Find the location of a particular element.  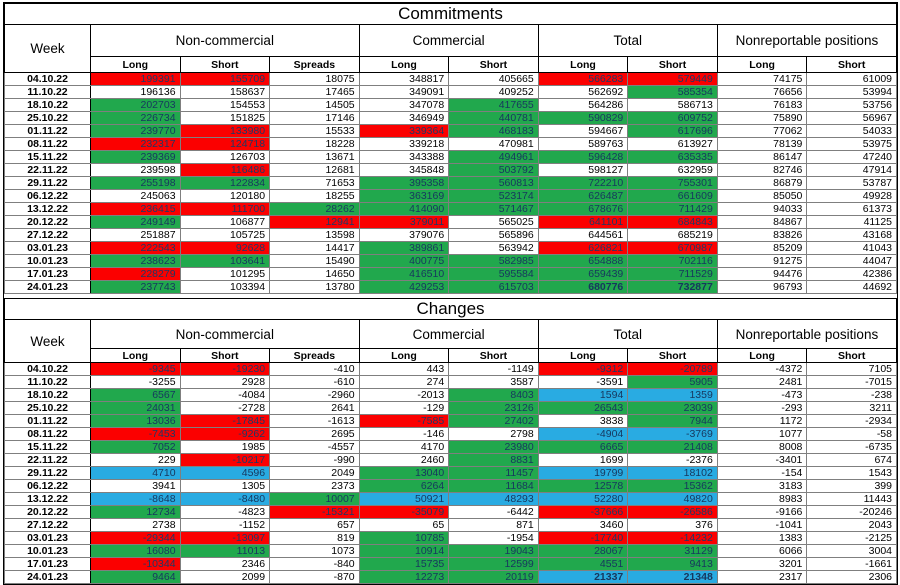

week-cell: 27.12.22 is located at coordinates (47, 235).